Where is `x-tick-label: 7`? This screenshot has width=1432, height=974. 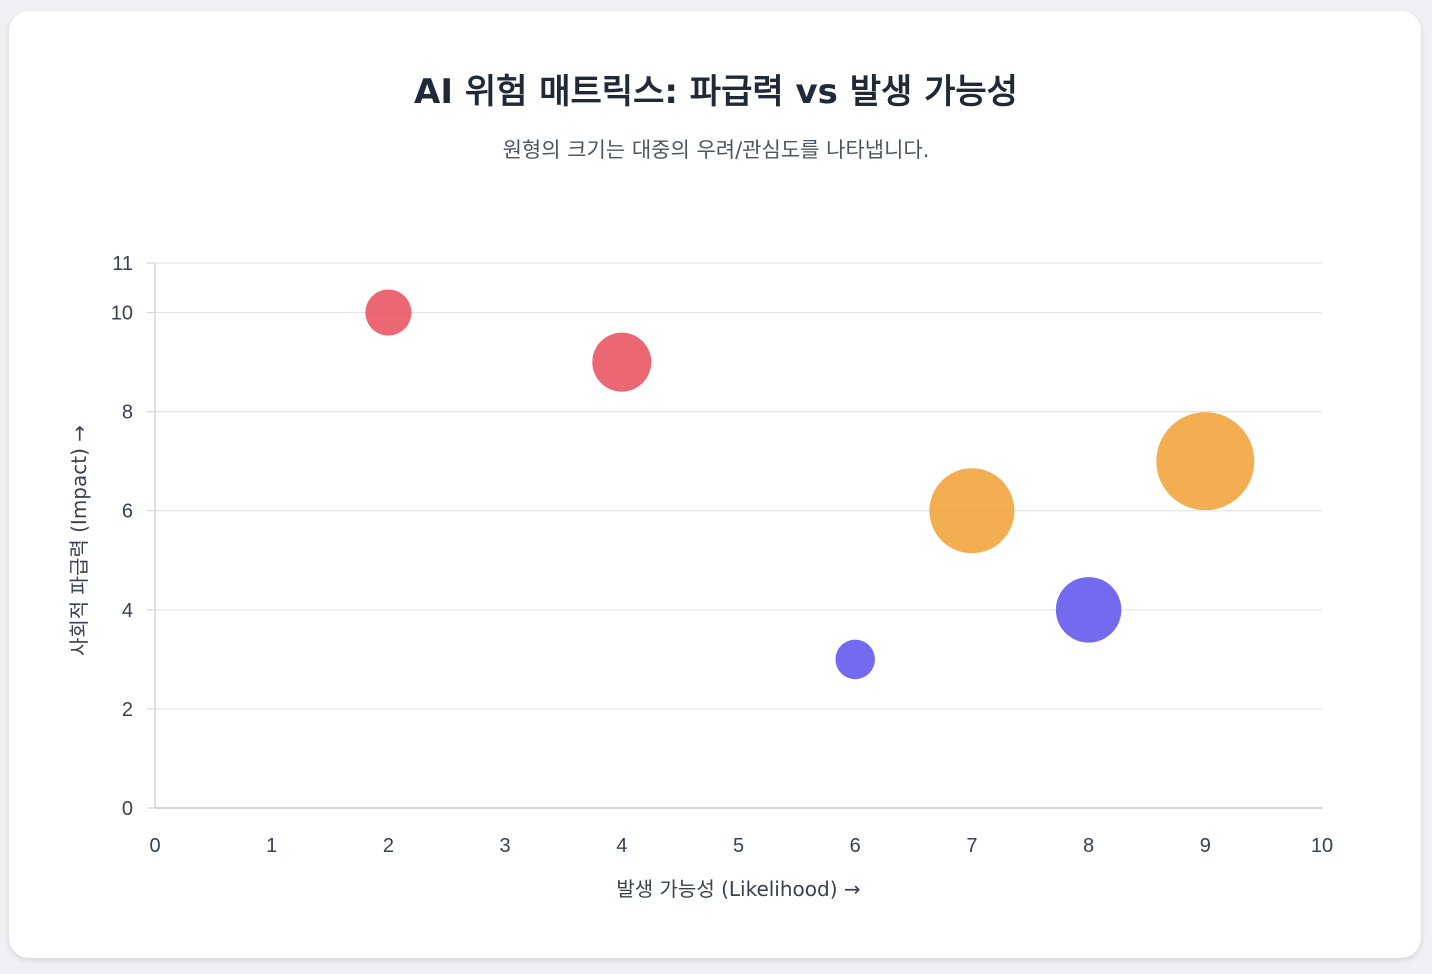
x-tick-label: 7 is located at coordinates (971, 846).